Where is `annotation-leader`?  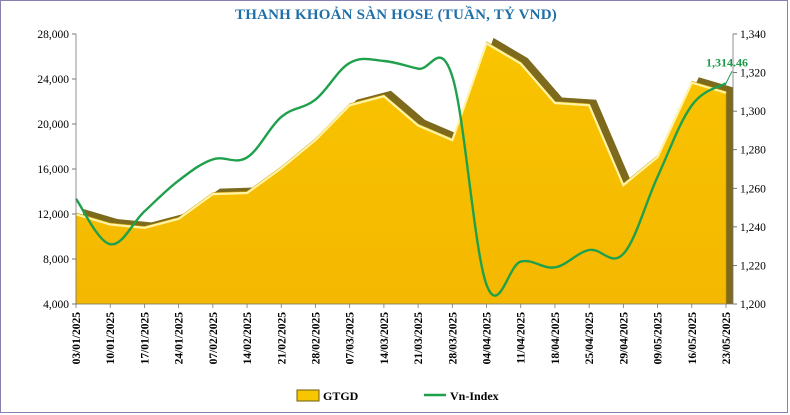
annotation-leader is located at coordinates (729, 77).